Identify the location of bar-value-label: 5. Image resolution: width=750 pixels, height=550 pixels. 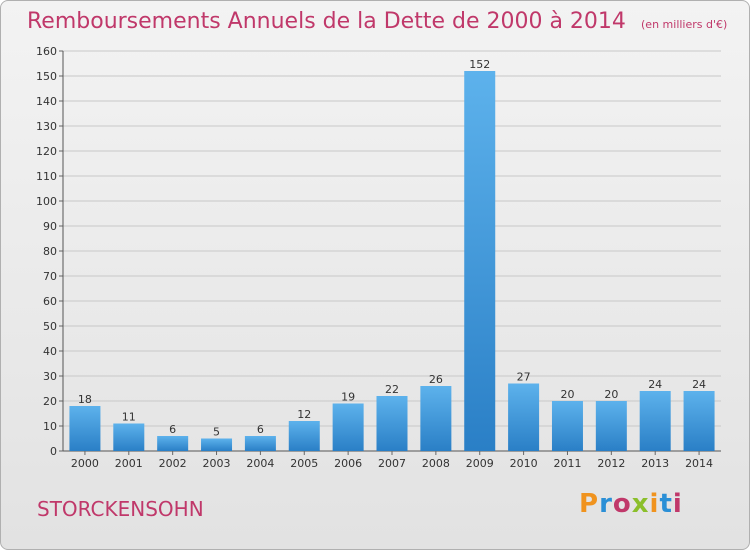
(216, 432).